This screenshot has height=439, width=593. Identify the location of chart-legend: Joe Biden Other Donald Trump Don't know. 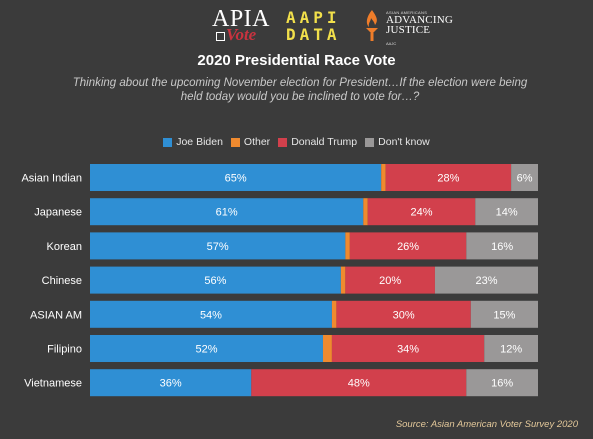
(296, 142).